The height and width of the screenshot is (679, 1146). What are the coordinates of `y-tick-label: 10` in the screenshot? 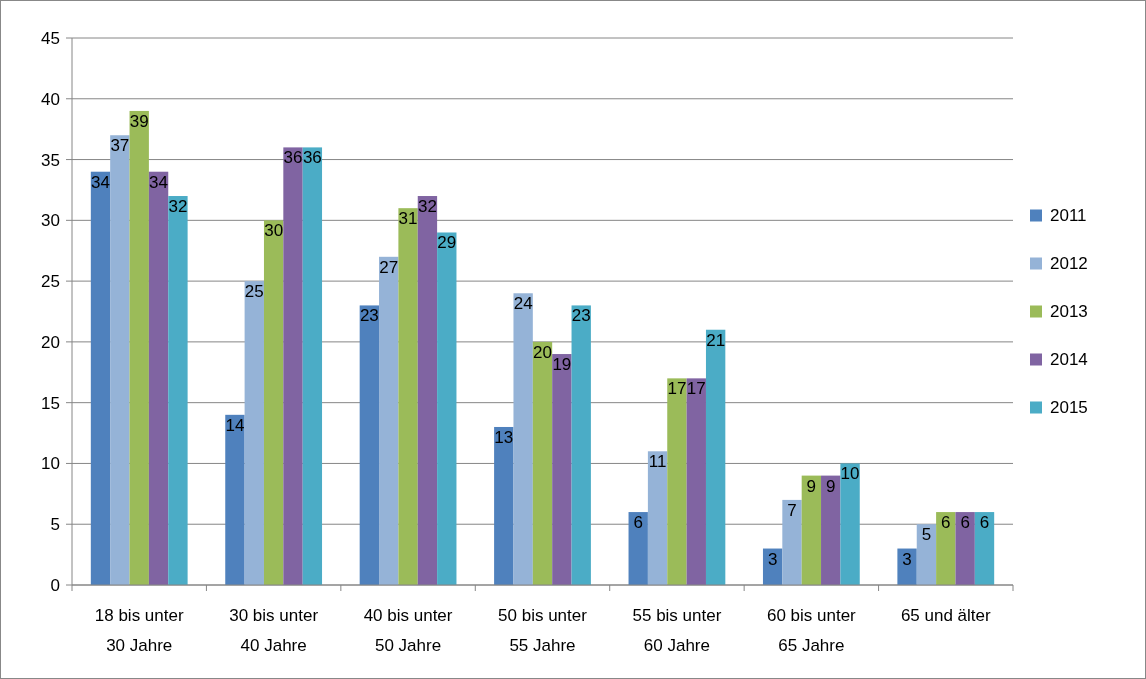 It's located at (50, 464).